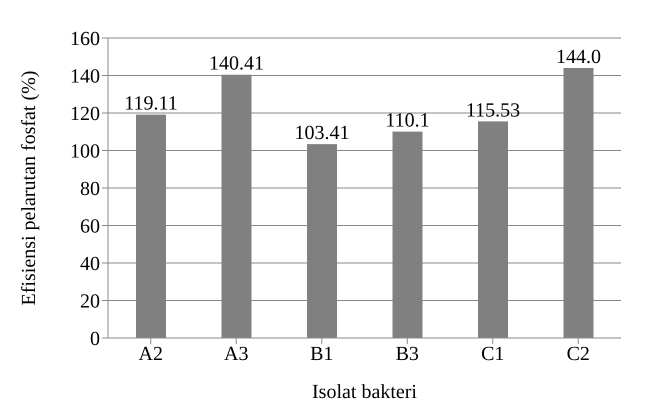 This screenshot has height=415, width=649. What do you see at coordinates (29, 188) in the screenshot?
I see `y-axis-title: Efisiensi pelarutan fosfat (%)` at bounding box center [29, 188].